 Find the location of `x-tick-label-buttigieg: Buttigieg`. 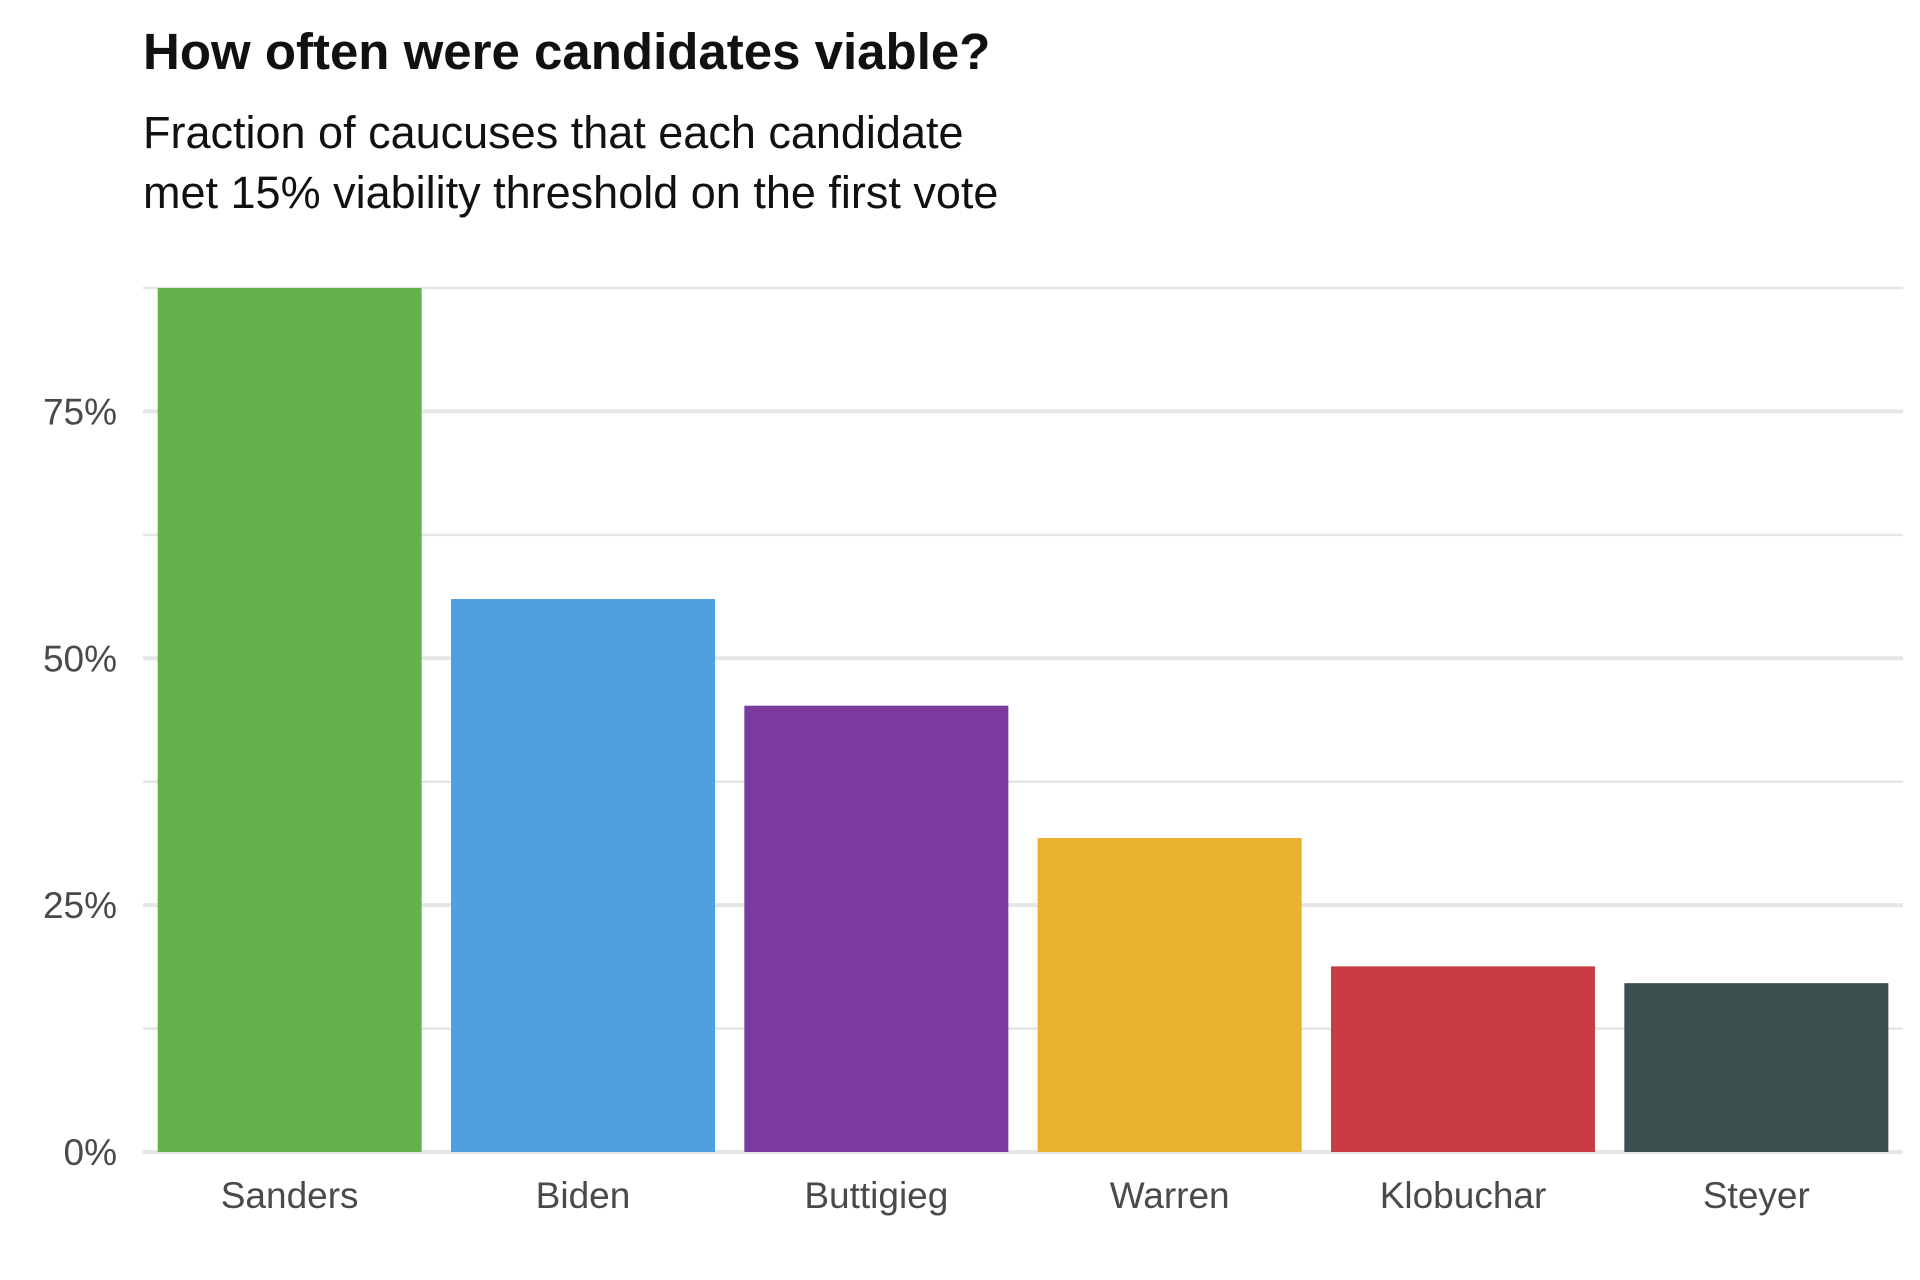

x-tick-label-buttigieg: Buttigieg is located at coordinates (876, 1195).